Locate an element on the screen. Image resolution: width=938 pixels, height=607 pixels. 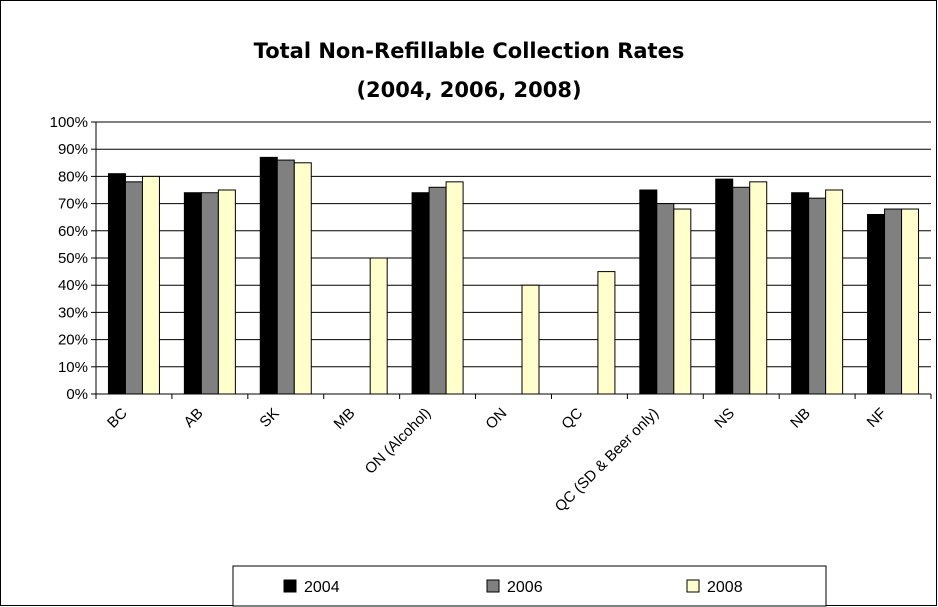
chart-subtitle: (2004, 2006, 2008) is located at coordinates (468, 90).